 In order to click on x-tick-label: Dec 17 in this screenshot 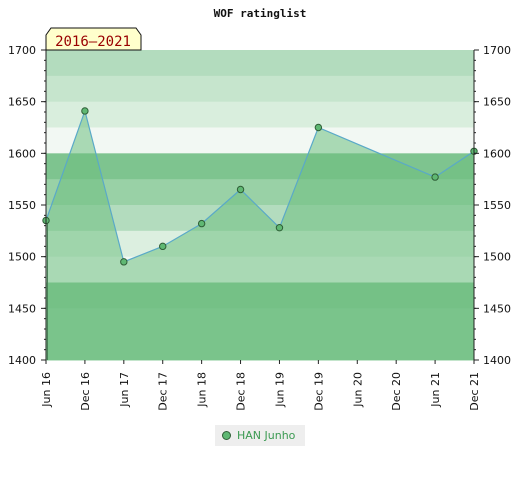, I will do `click(163, 391)`.